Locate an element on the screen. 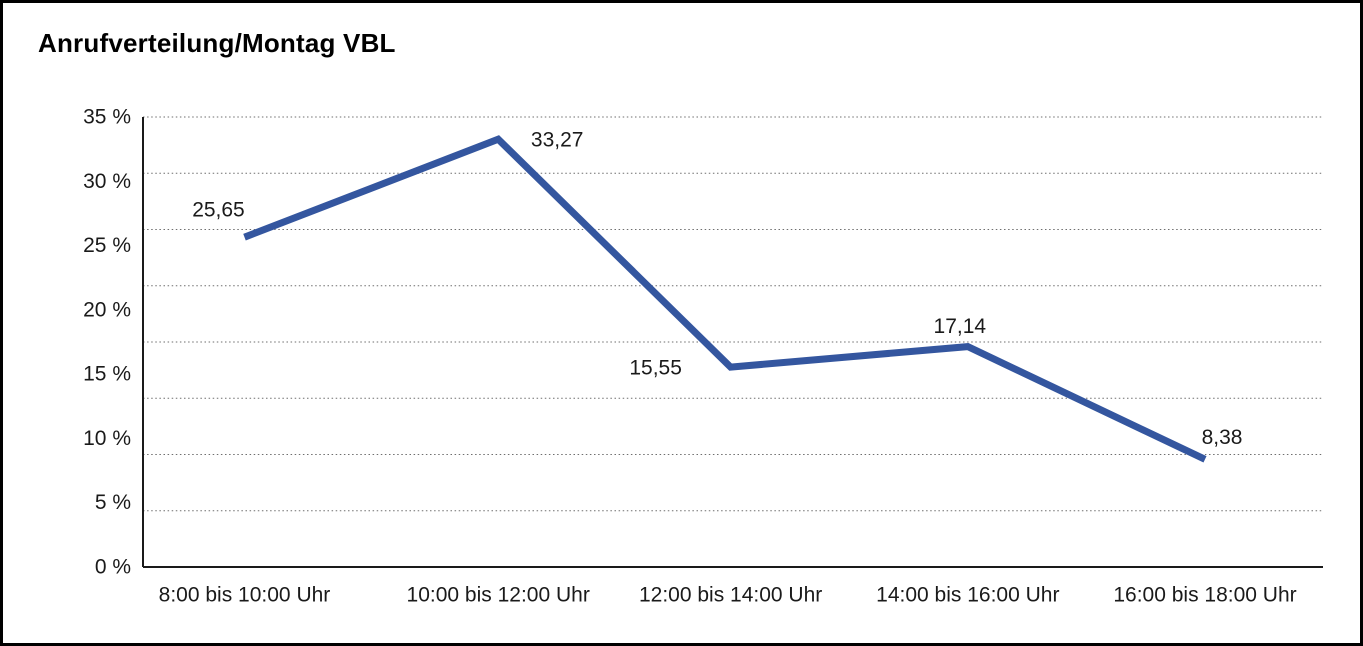 The width and height of the screenshot is (1363, 646). y-tick-label: 10 % is located at coordinates (107, 438).